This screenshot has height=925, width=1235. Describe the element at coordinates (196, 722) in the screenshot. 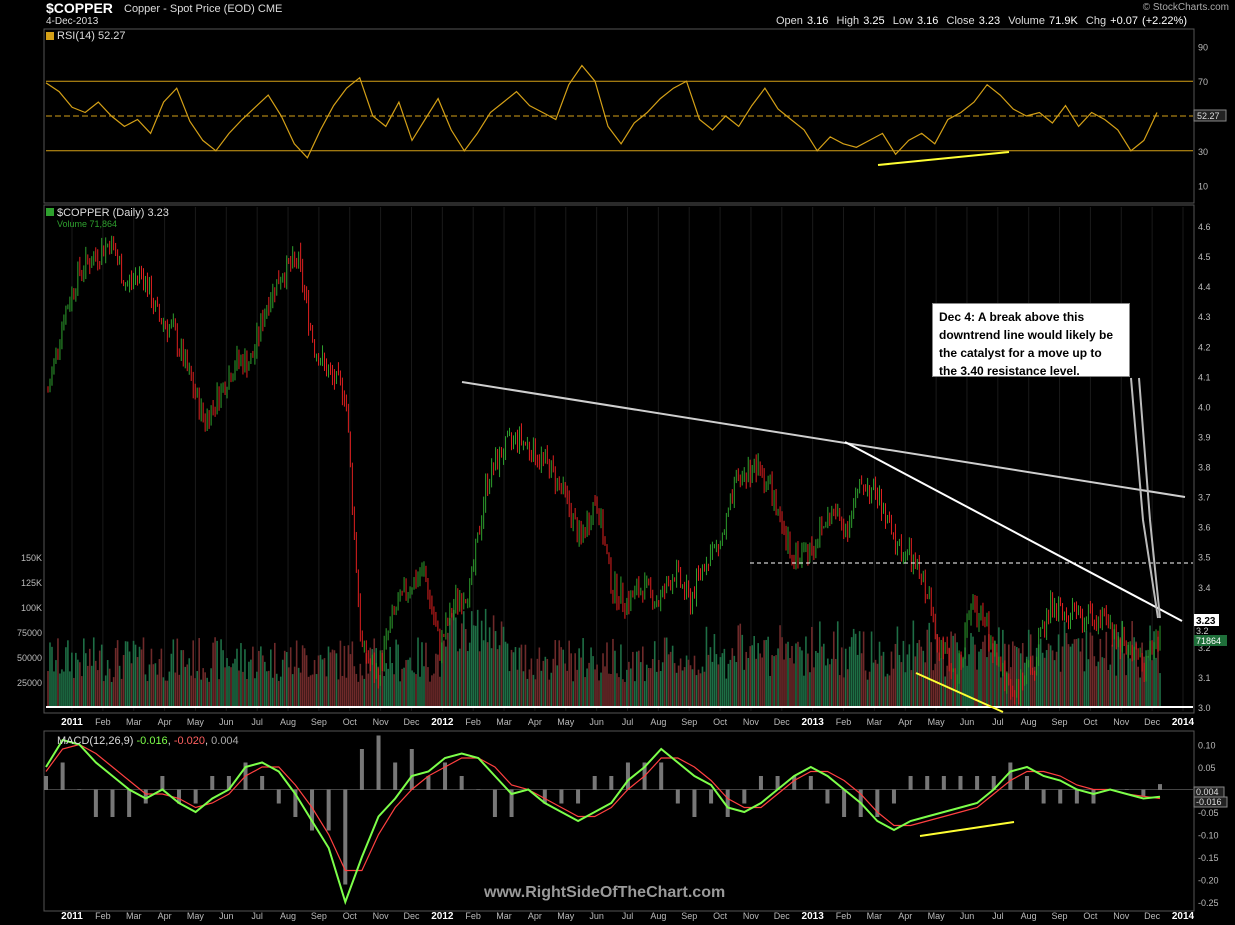

I see `price-x-tick-label: May` at that location.